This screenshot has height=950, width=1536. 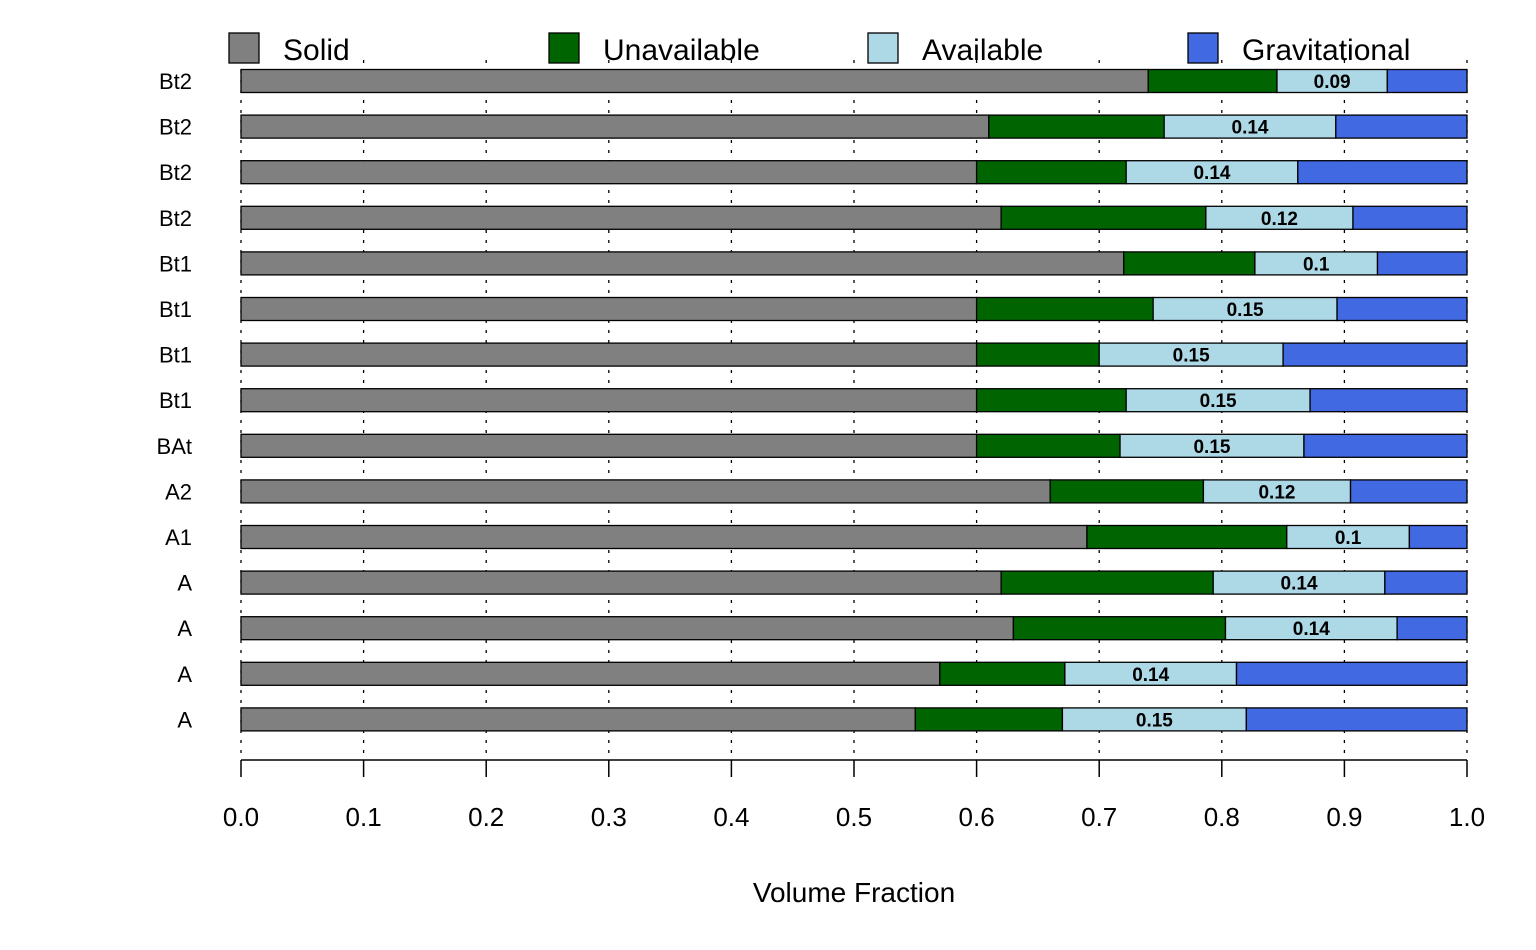 I want to click on x-tick-label: 0.0, so click(x=241, y=817).